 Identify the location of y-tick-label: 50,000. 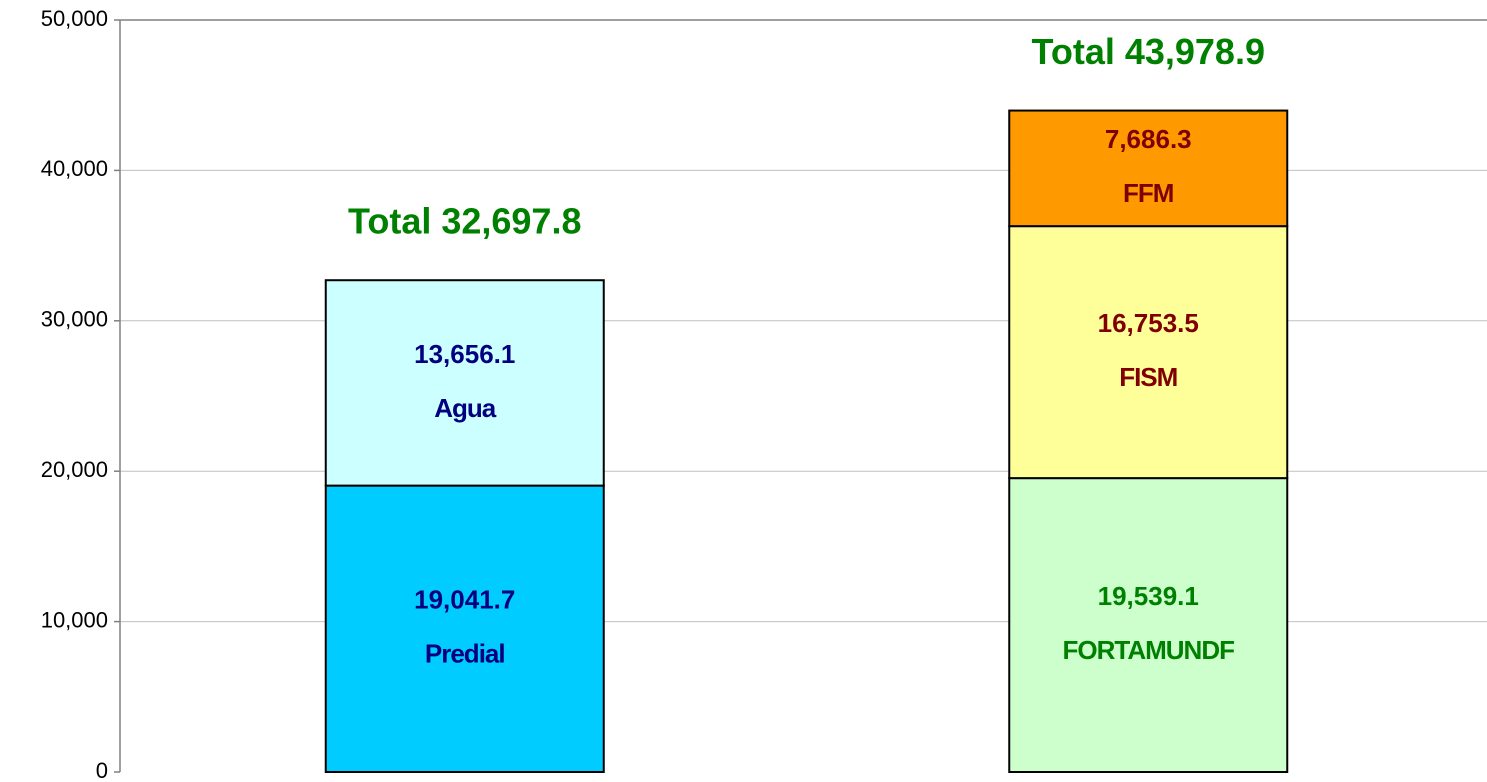
(74, 18).